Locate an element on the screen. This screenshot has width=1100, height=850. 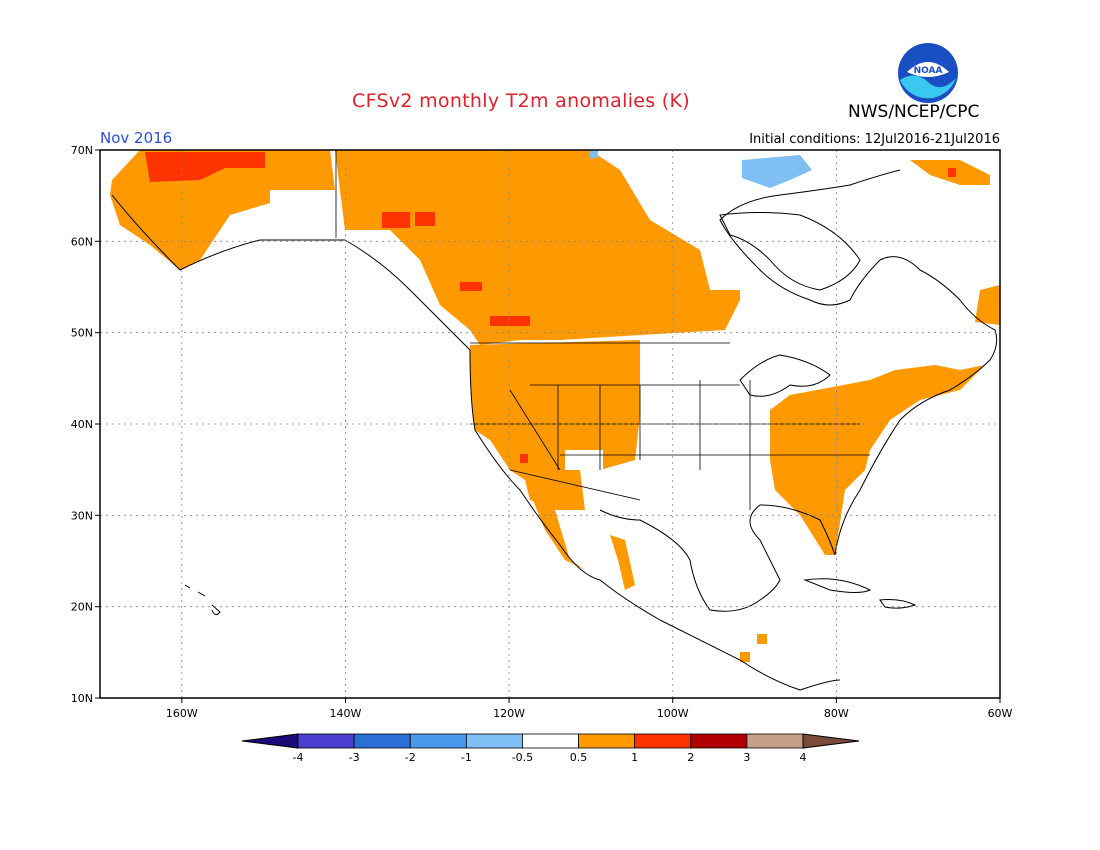
lat-label: 10N is located at coordinates (82, 698).